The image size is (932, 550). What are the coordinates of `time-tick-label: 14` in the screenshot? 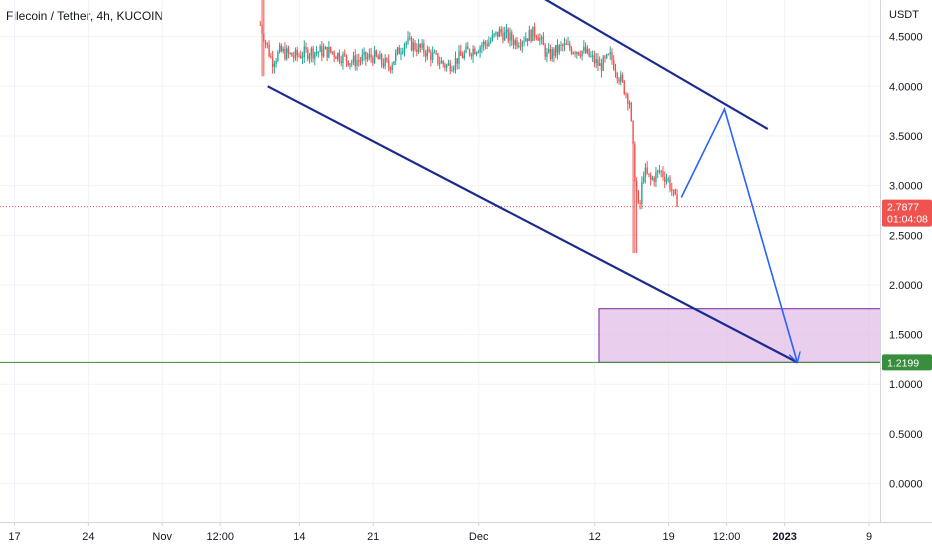 It's located at (299, 537).